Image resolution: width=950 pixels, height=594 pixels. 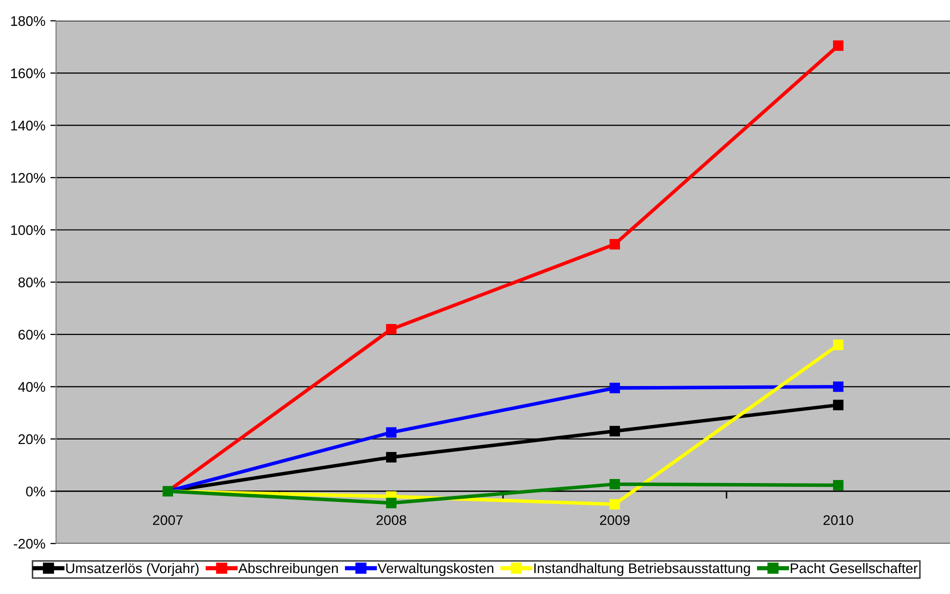 What do you see at coordinates (28, 177) in the screenshot?
I see `y-tick-label: 120%` at bounding box center [28, 177].